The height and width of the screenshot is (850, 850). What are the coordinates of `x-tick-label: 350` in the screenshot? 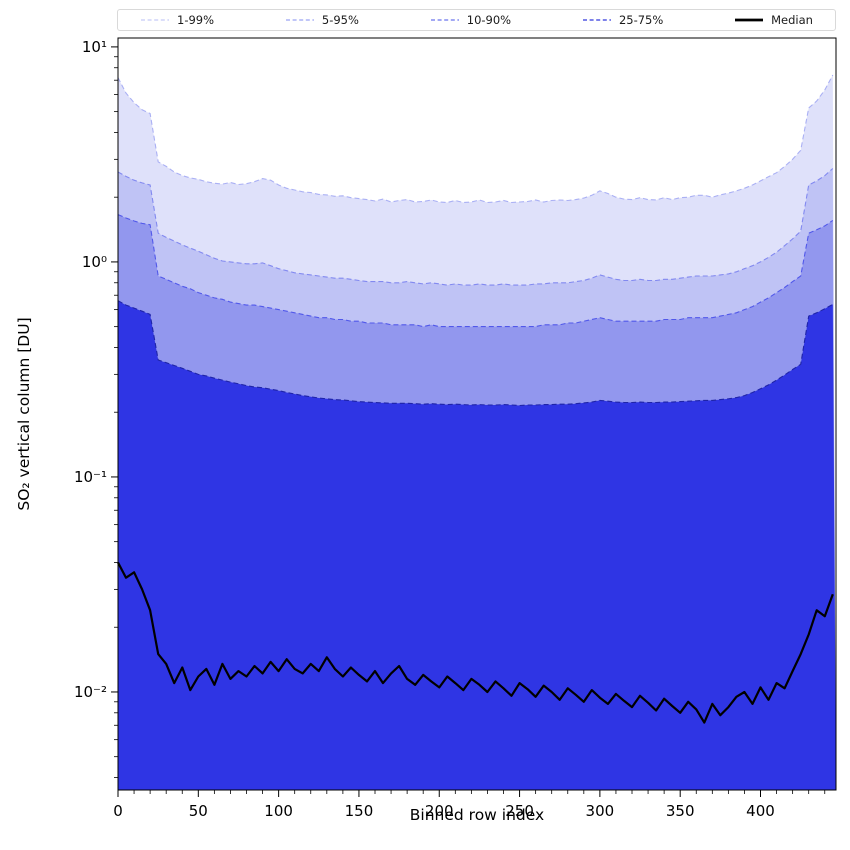 It's located at (680, 811).